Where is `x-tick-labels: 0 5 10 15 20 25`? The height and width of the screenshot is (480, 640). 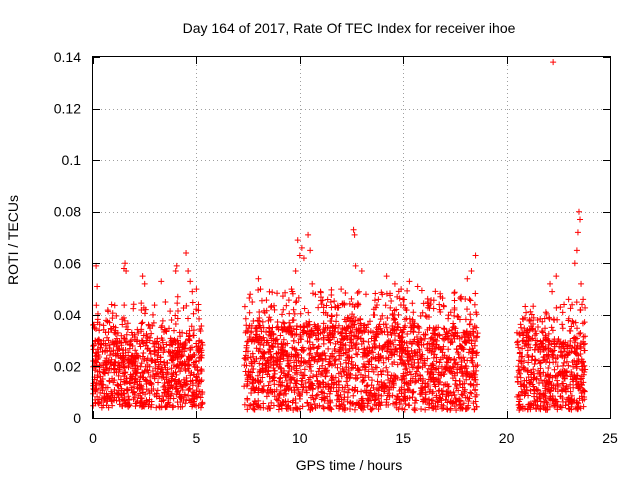 x-tick-labels: 0 5 10 15 20 25 is located at coordinates (353, 438).